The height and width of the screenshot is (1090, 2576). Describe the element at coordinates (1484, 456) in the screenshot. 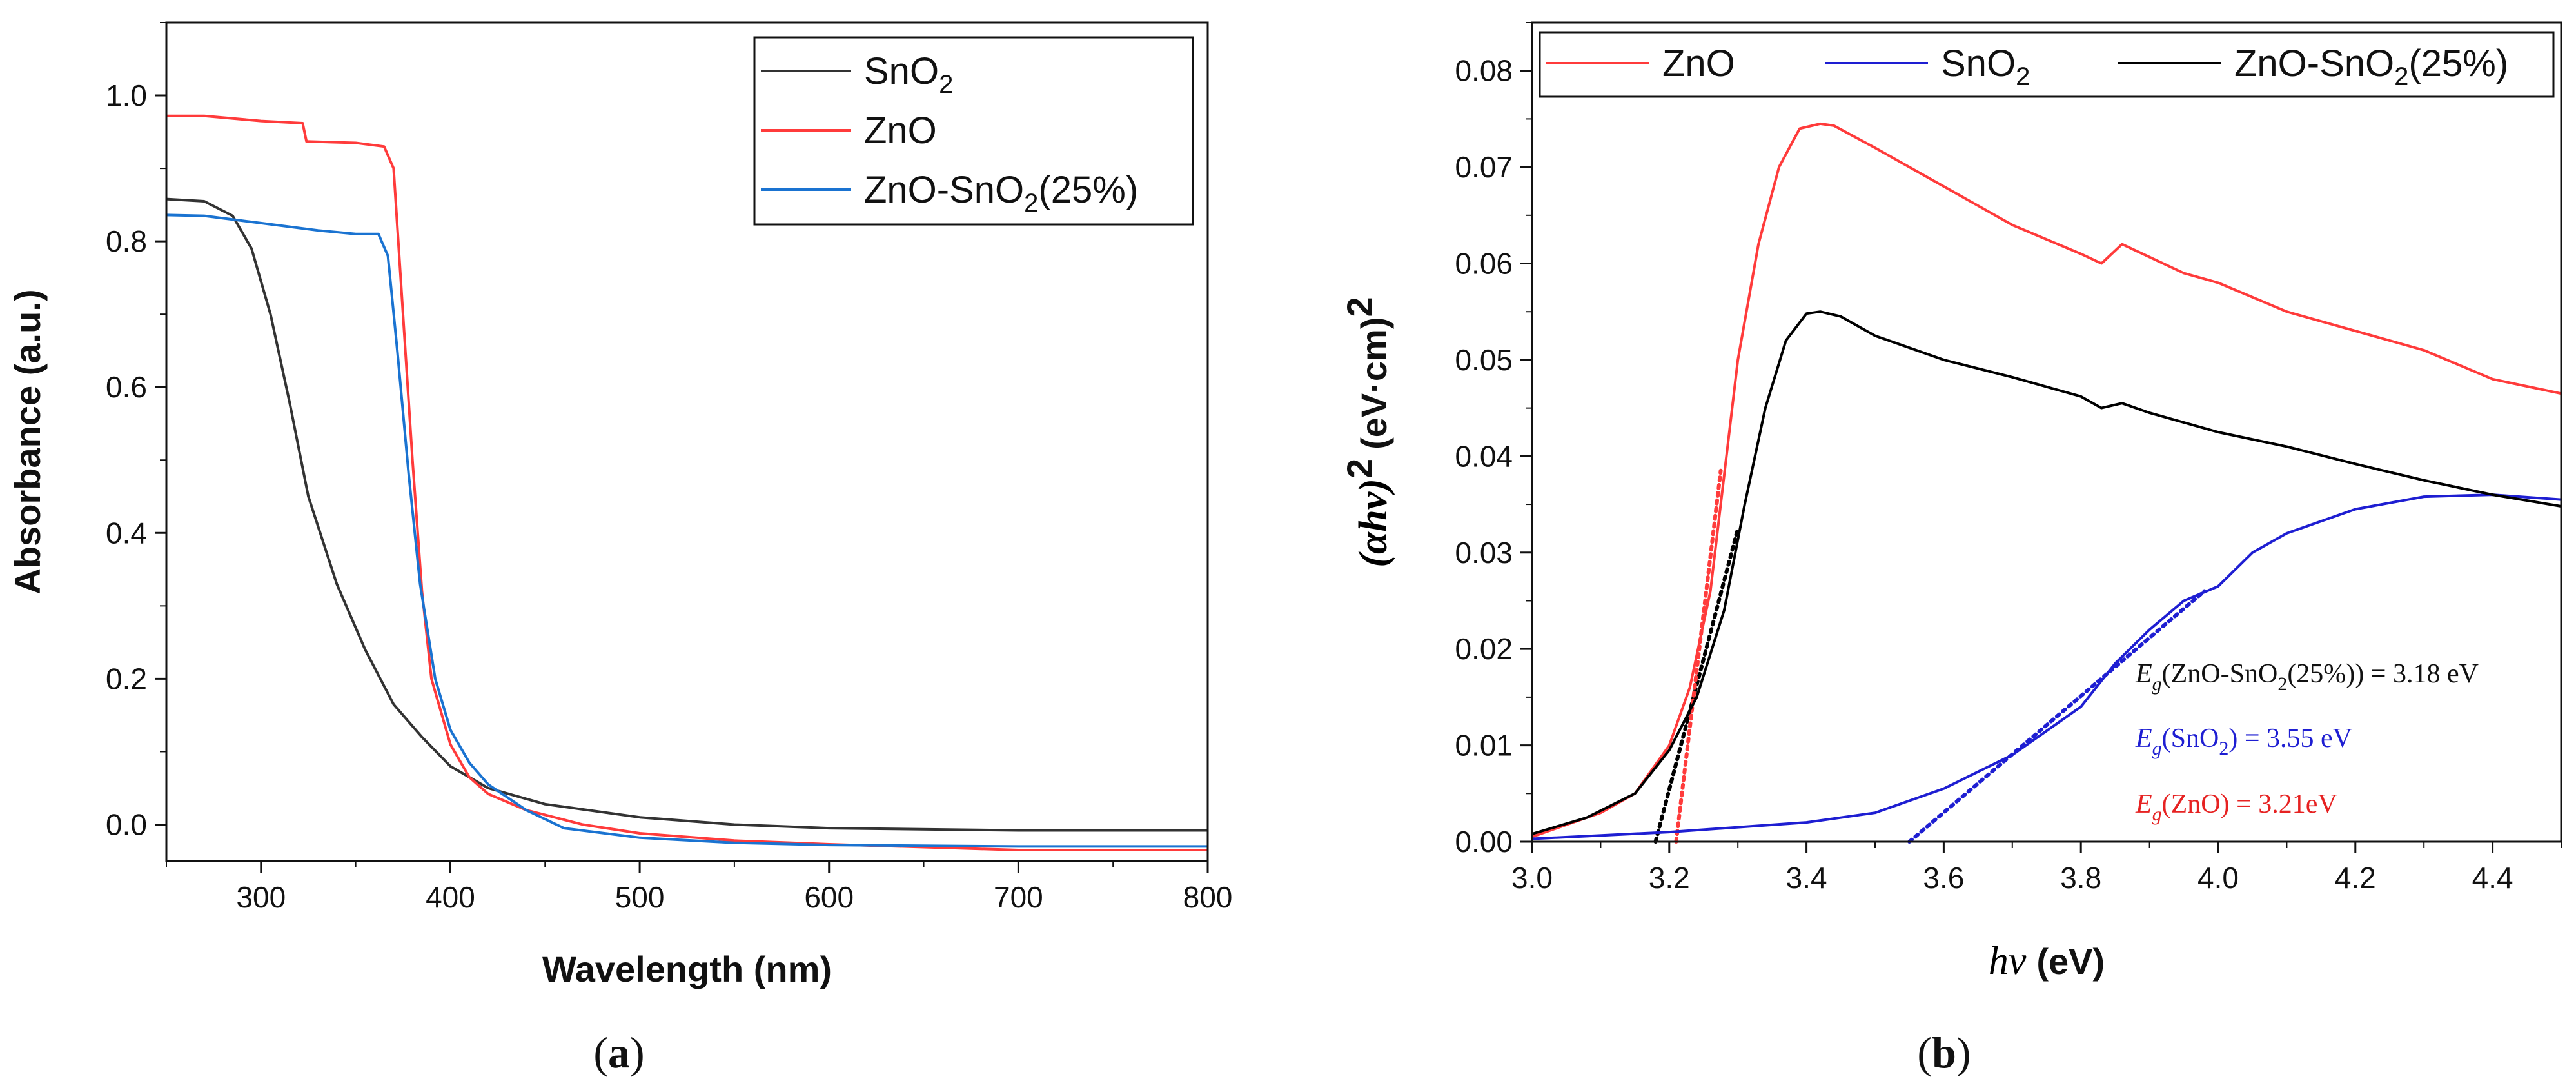

I see `panel-b-y-tick-label: 0.04` at that location.